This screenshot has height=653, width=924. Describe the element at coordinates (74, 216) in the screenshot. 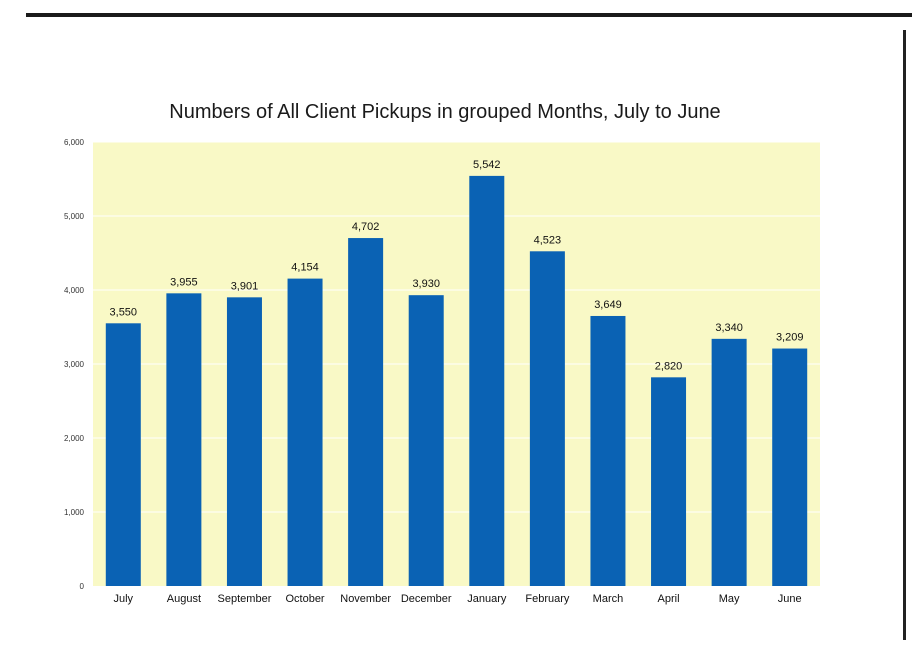

I see `y-tick-label: 5,000` at that location.